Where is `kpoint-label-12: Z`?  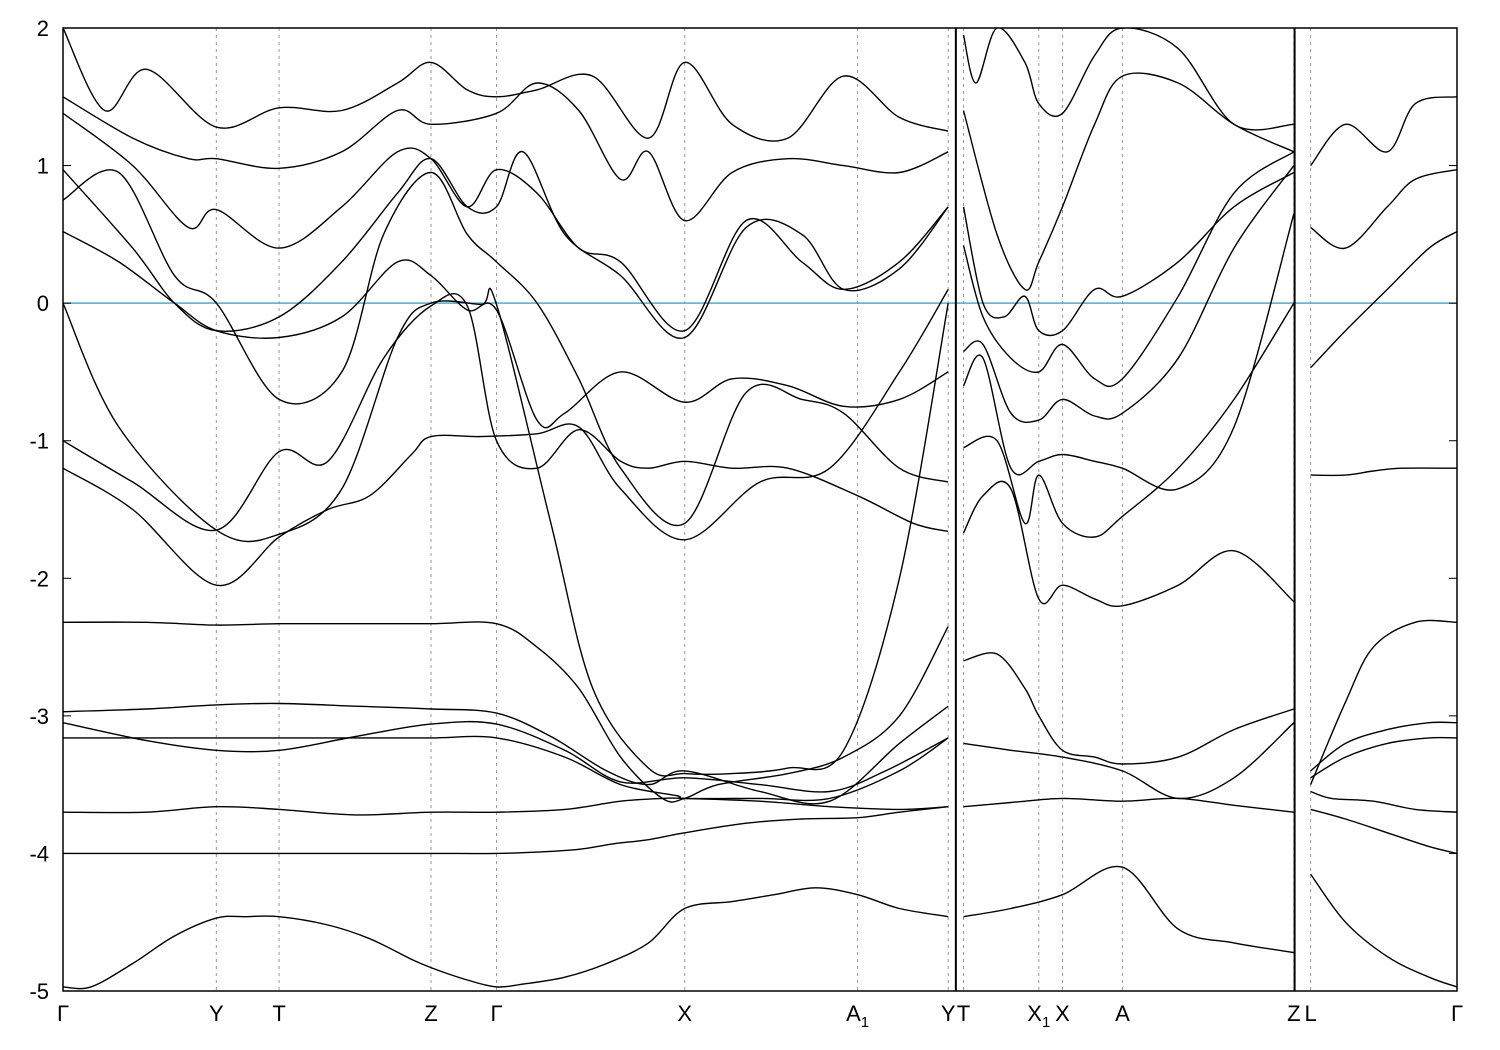
kpoint-label-12: Z is located at coordinates (1293, 1013).